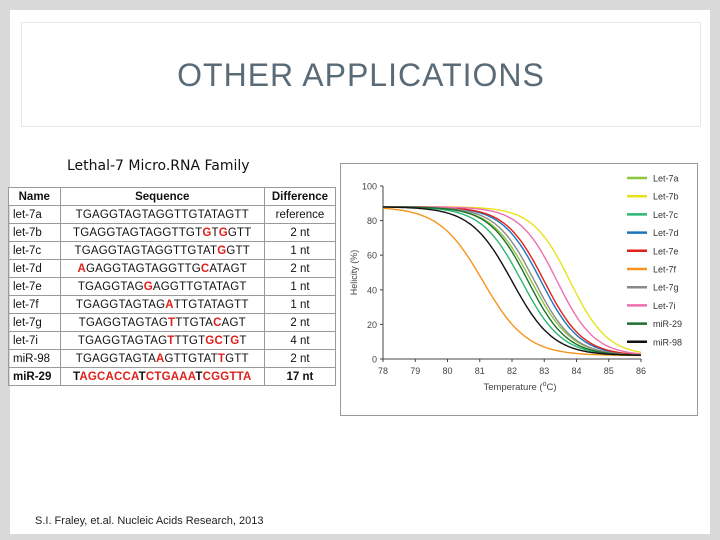 This screenshot has height=540, width=720. I want to click on cell-name: let-7g, so click(34, 322).